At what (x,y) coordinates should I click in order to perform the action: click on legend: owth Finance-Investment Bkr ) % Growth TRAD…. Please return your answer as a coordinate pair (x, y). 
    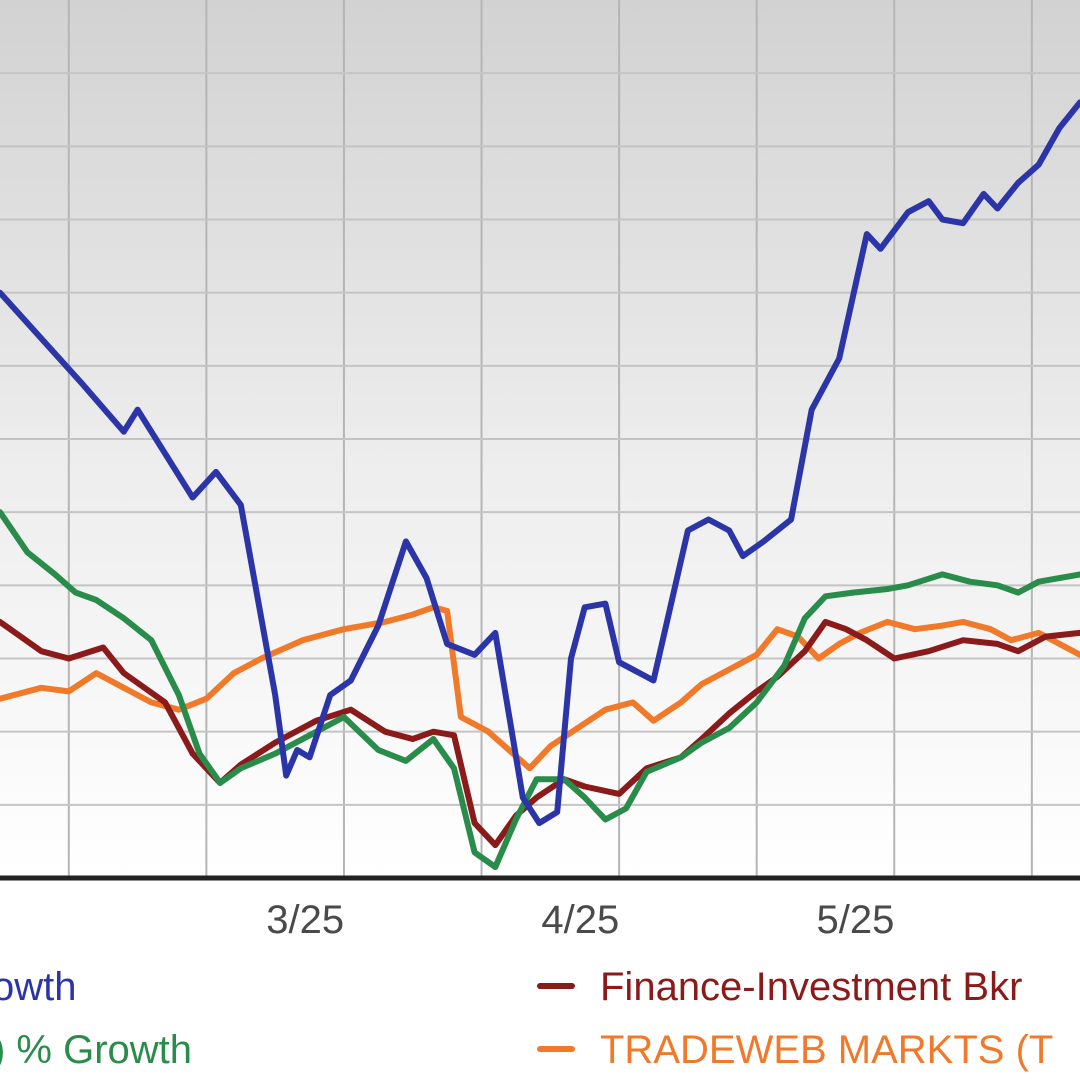
    Looking at the image, I should click on (526, 1018).